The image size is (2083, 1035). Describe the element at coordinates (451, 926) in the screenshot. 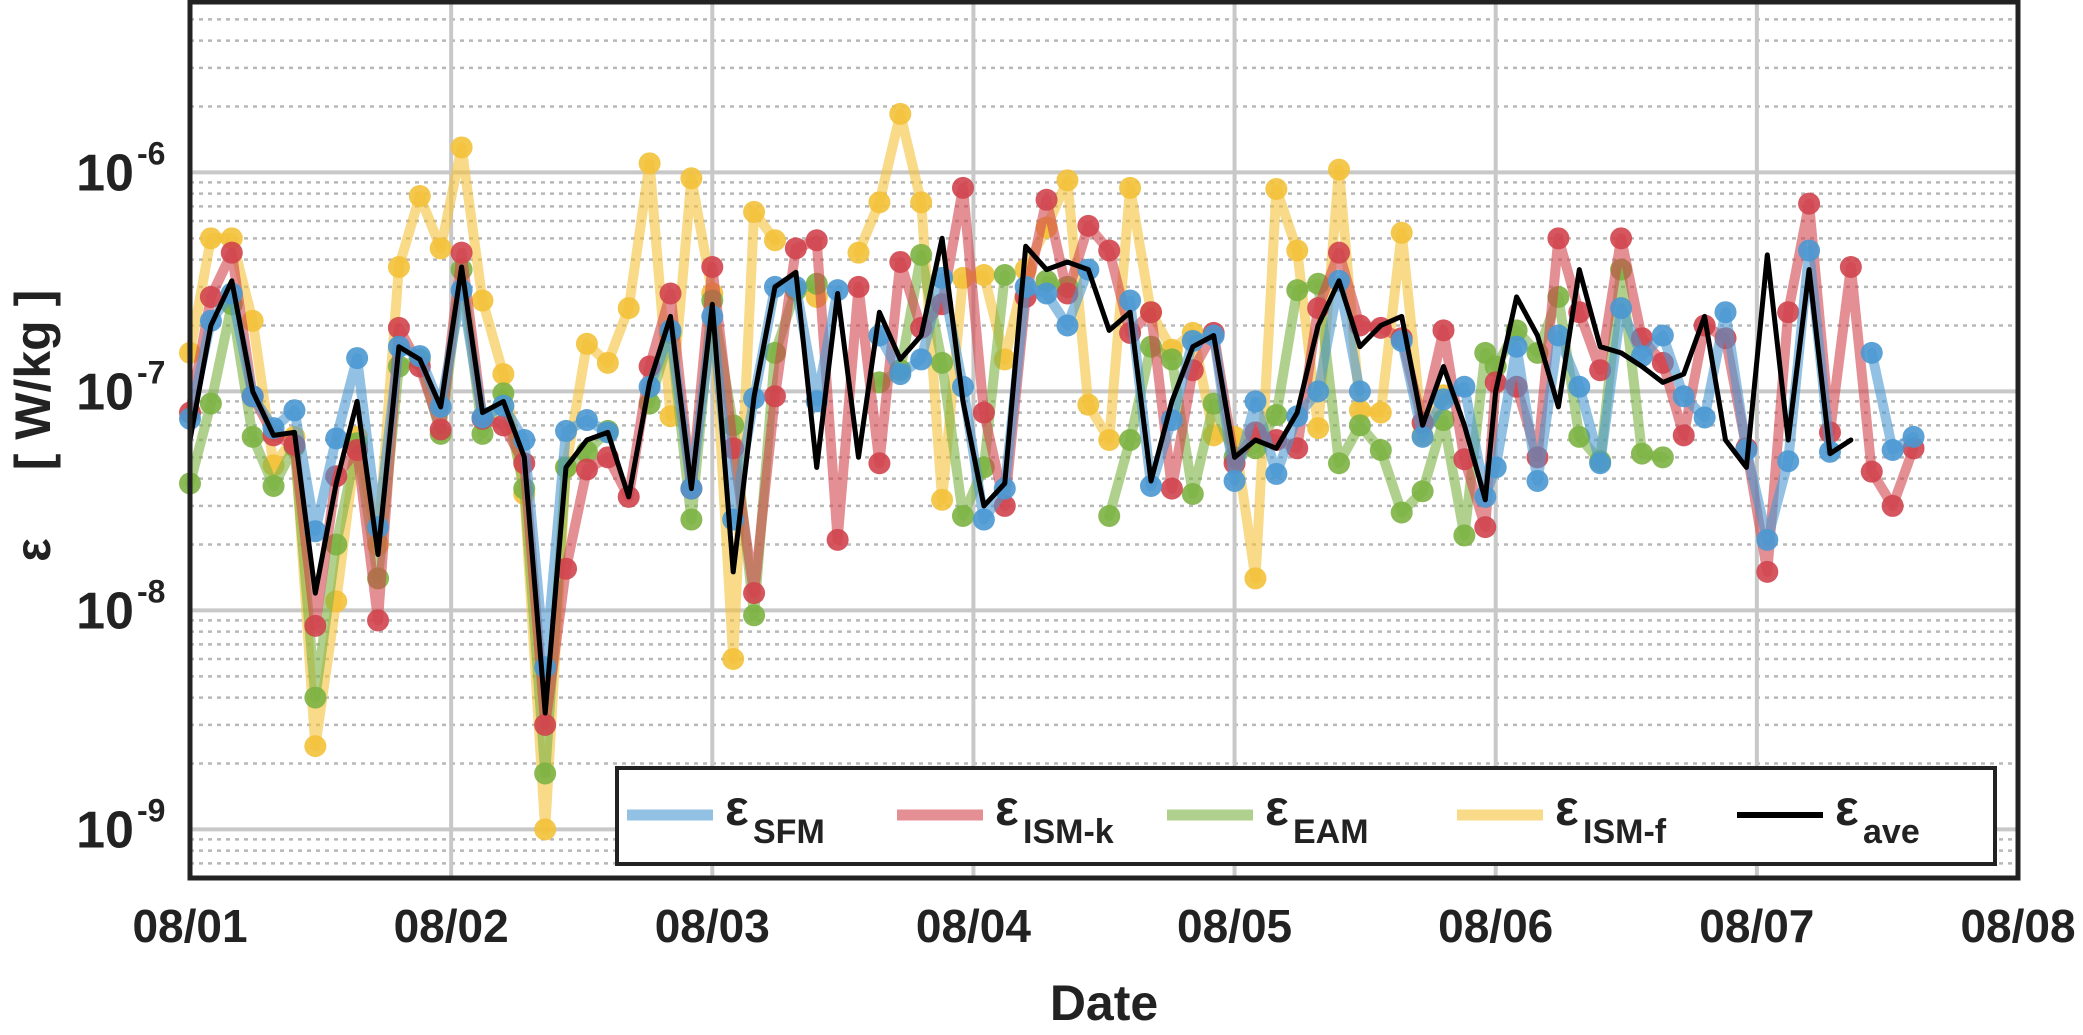

I see `x-tick-label: 08/02` at that location.